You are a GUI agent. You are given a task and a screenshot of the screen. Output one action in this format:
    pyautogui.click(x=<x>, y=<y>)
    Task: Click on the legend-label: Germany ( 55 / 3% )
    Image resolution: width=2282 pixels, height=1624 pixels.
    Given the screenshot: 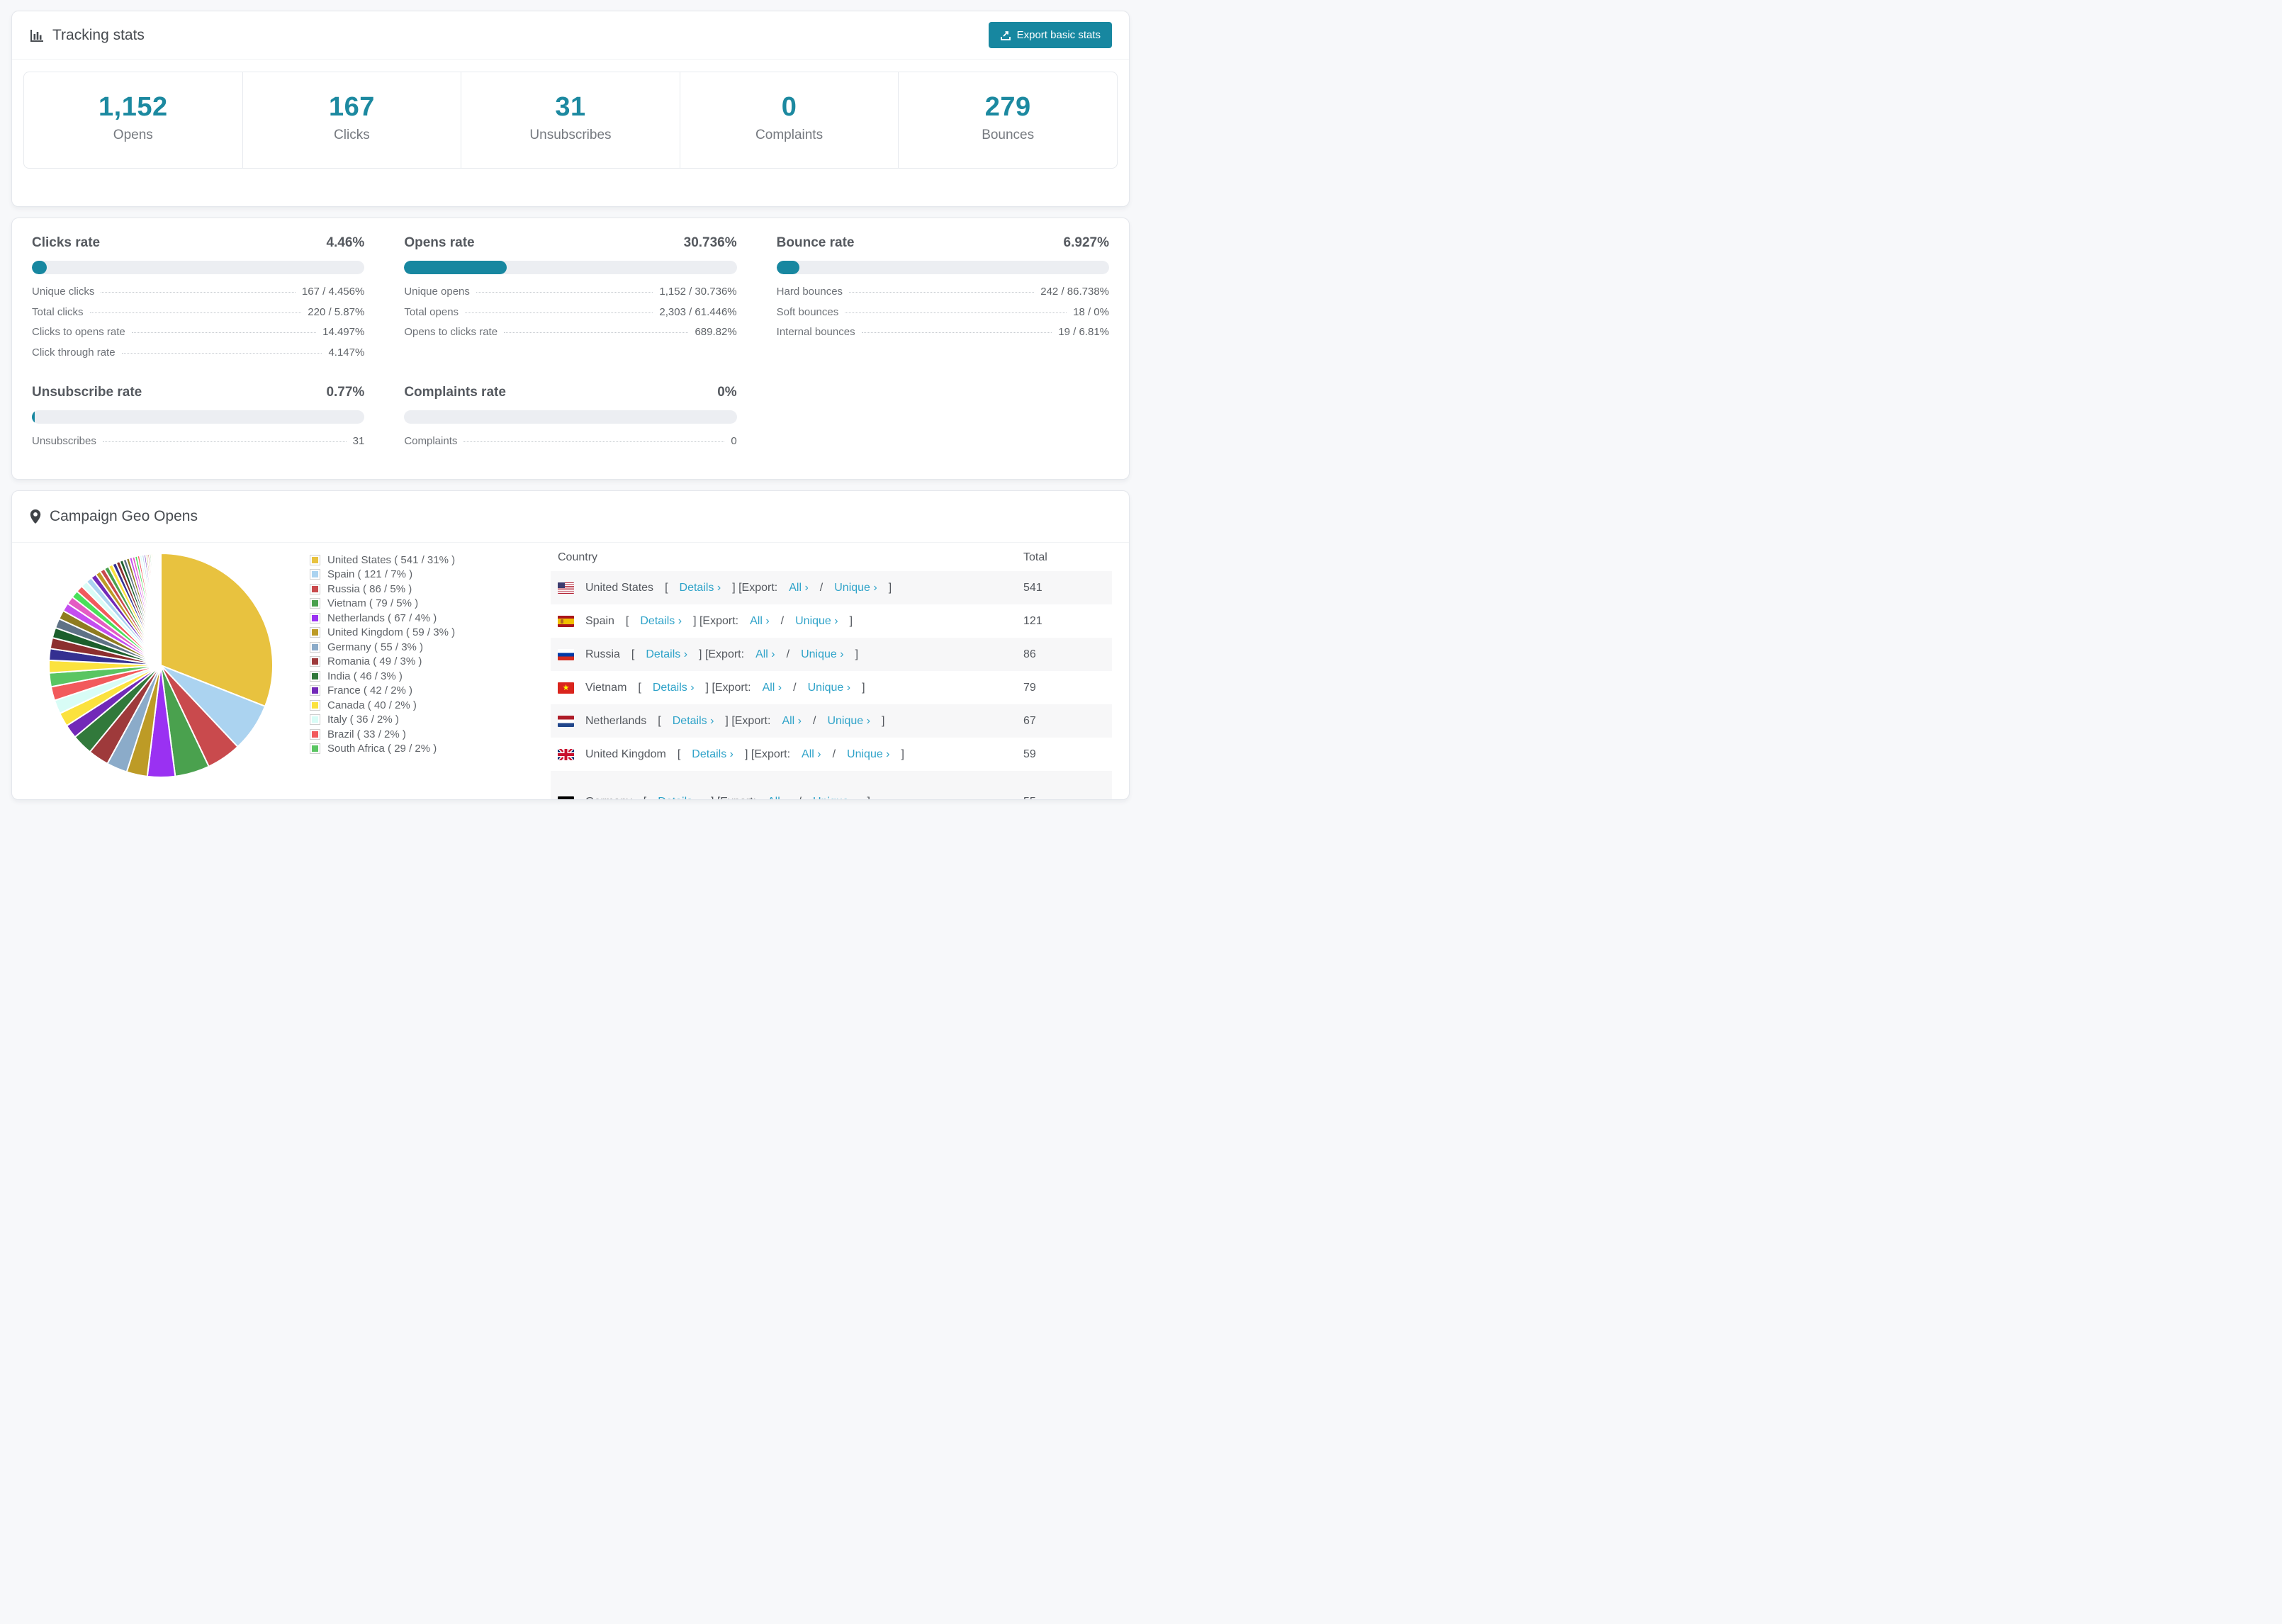 What is the action you would take?
    pyautogui.click(x=375, y=647)
    